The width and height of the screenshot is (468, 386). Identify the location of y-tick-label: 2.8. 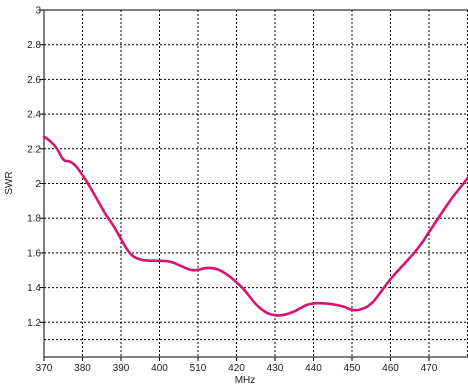
(34, 45).